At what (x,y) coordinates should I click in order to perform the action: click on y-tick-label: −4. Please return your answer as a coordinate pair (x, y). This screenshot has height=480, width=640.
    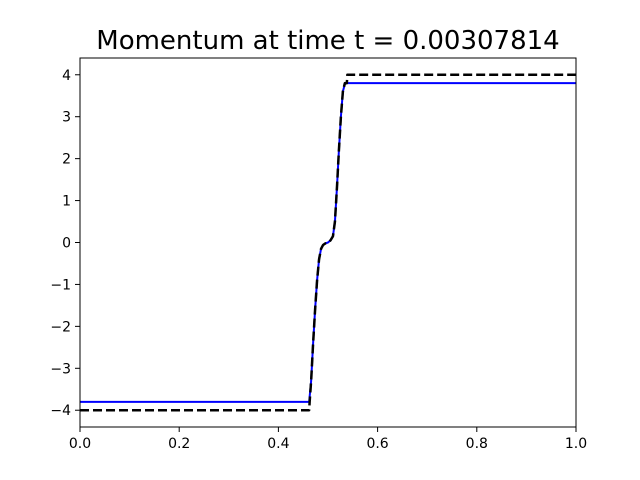
    Looking at the image, I should click on (60, 411).